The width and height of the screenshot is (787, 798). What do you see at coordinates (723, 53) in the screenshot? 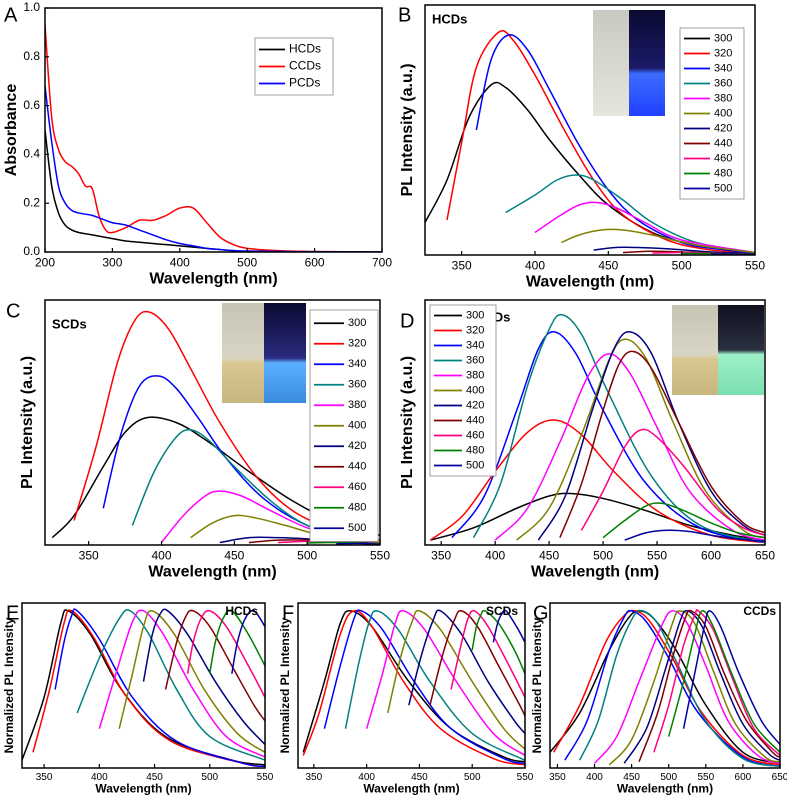
I see `legend-label: 320` at bounding box center [723, 53].